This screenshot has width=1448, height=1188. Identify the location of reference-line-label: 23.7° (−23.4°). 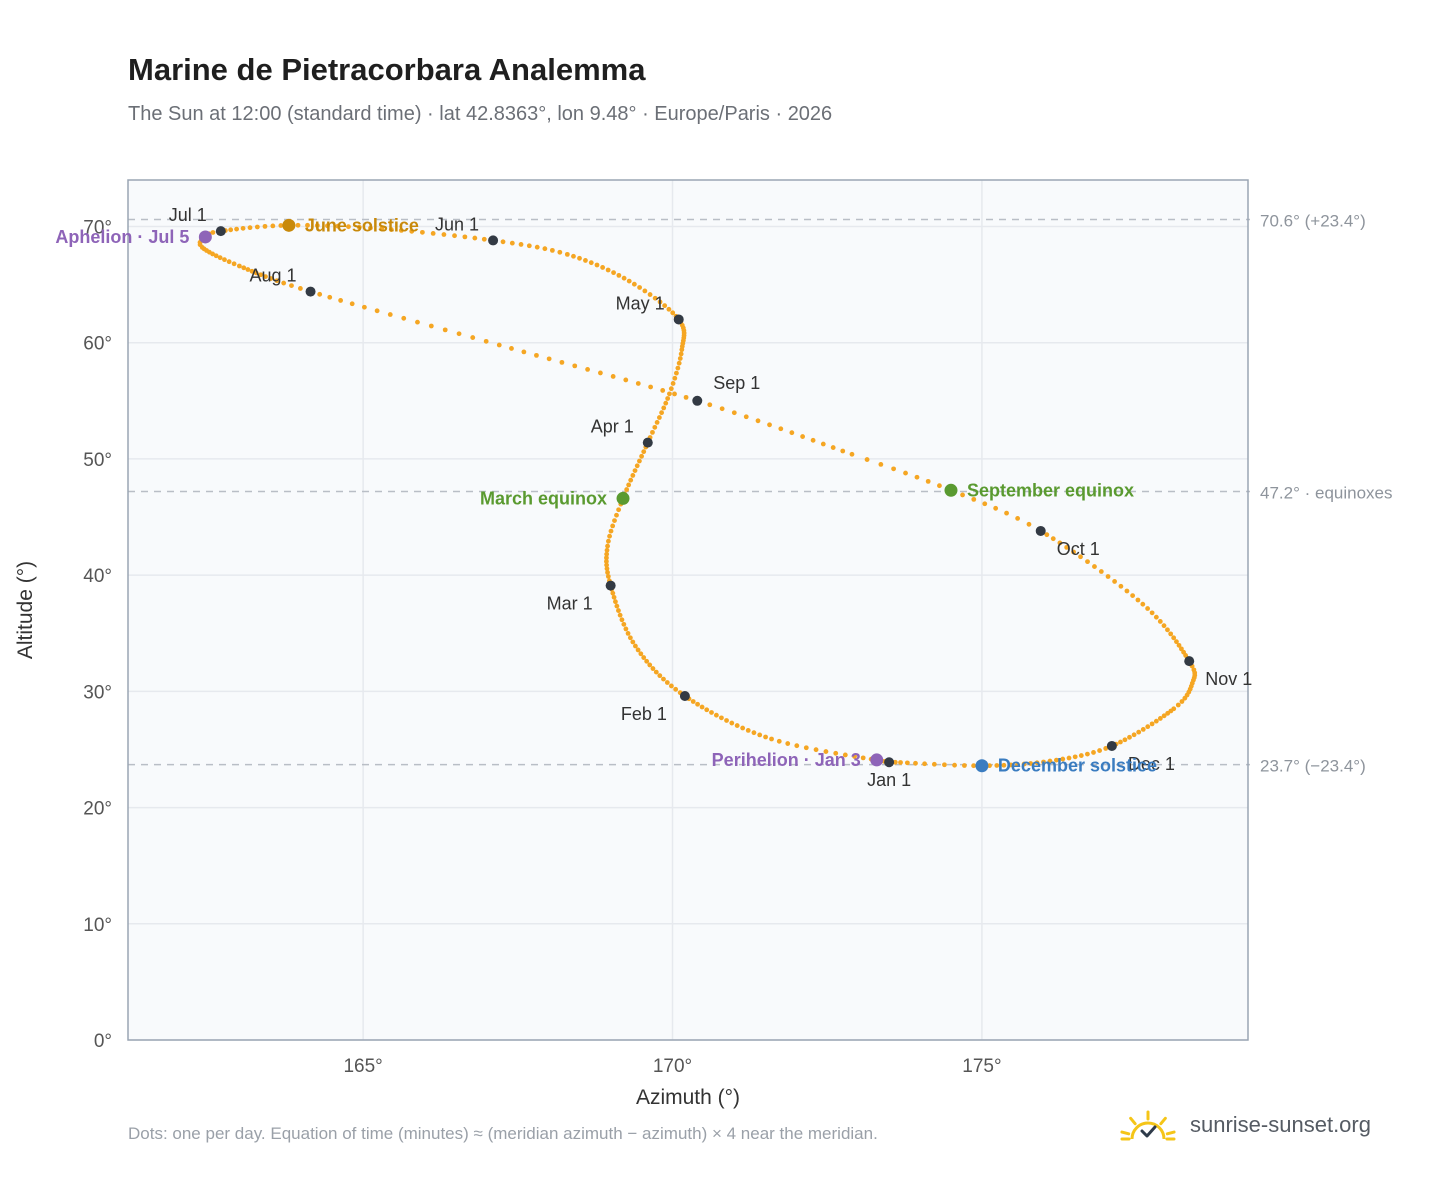
(1313, 766).